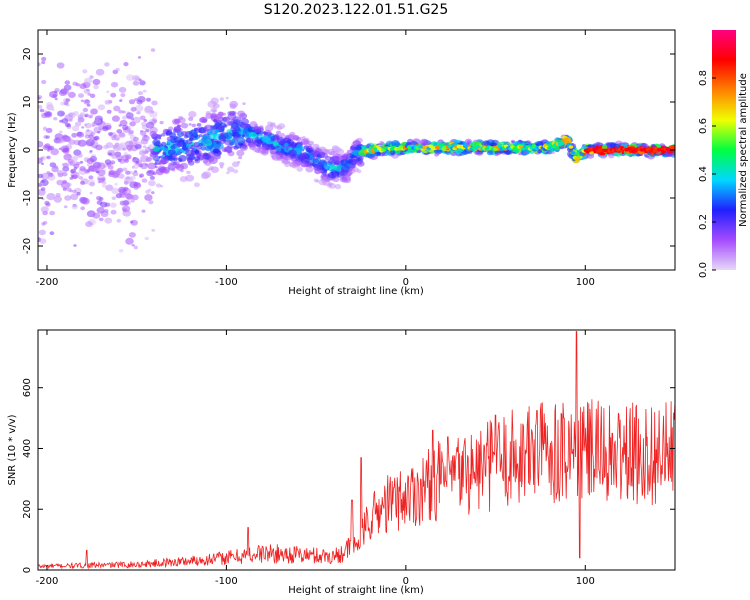 This screenshot has width=750, height=600. Describe the element at coordinates (27, 387) in the screenshot. I see `y-tick-label: 600` at that location.